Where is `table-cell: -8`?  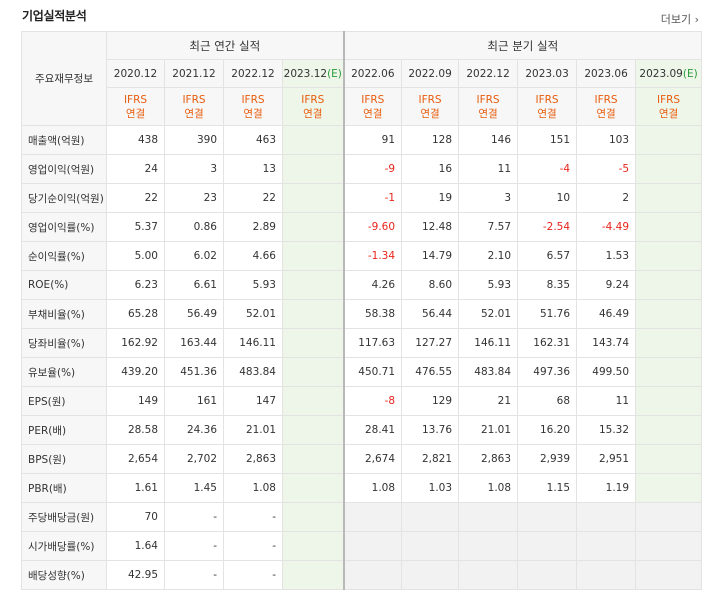
table-cell: -8 is located at coordinates (372, 401).